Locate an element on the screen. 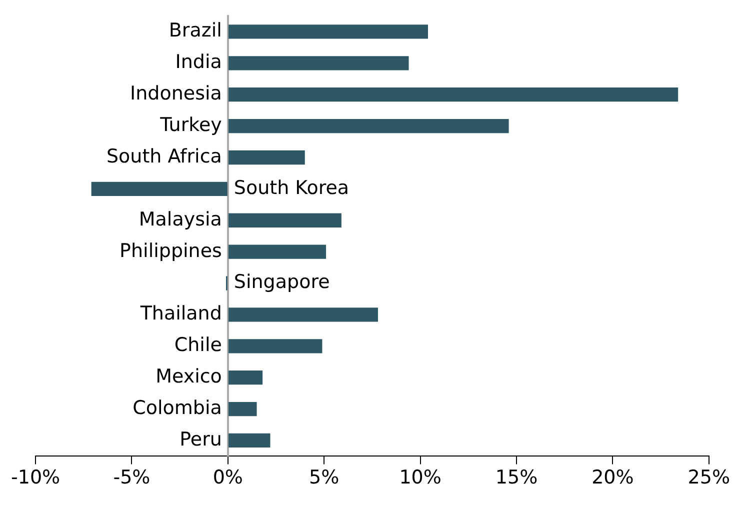 The height and width of the screenshot is (505, 741). y-tick-label: Indonesia is located at coordinates (176, 93).